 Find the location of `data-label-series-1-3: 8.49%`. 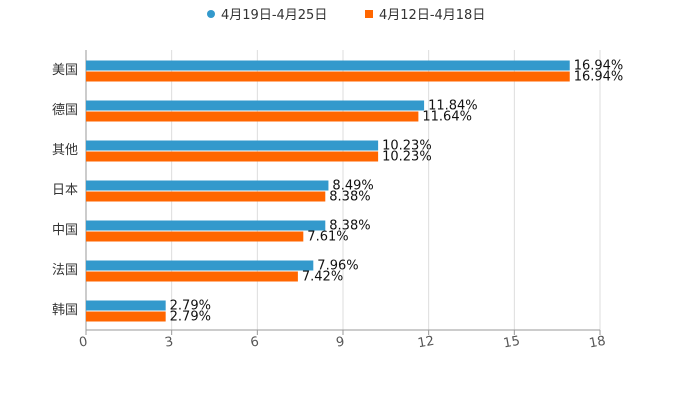

data-label-series-1-3: 8.49% is located at coordinates (352, 186).